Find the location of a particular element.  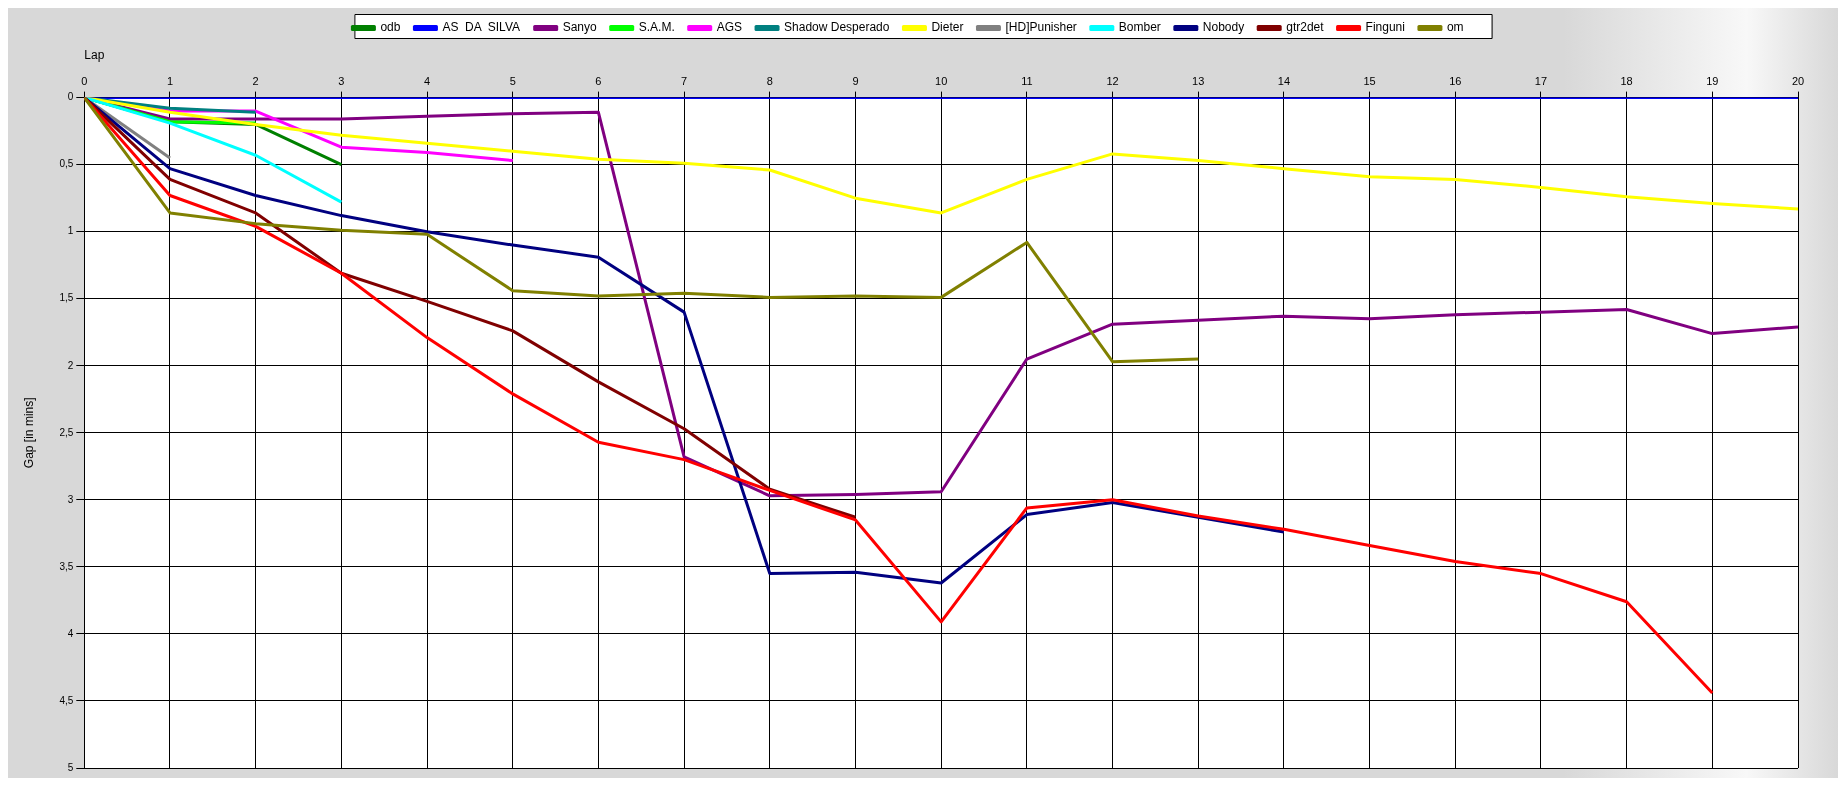

x-tick-label: 10 is located at coordinates (941, 81).